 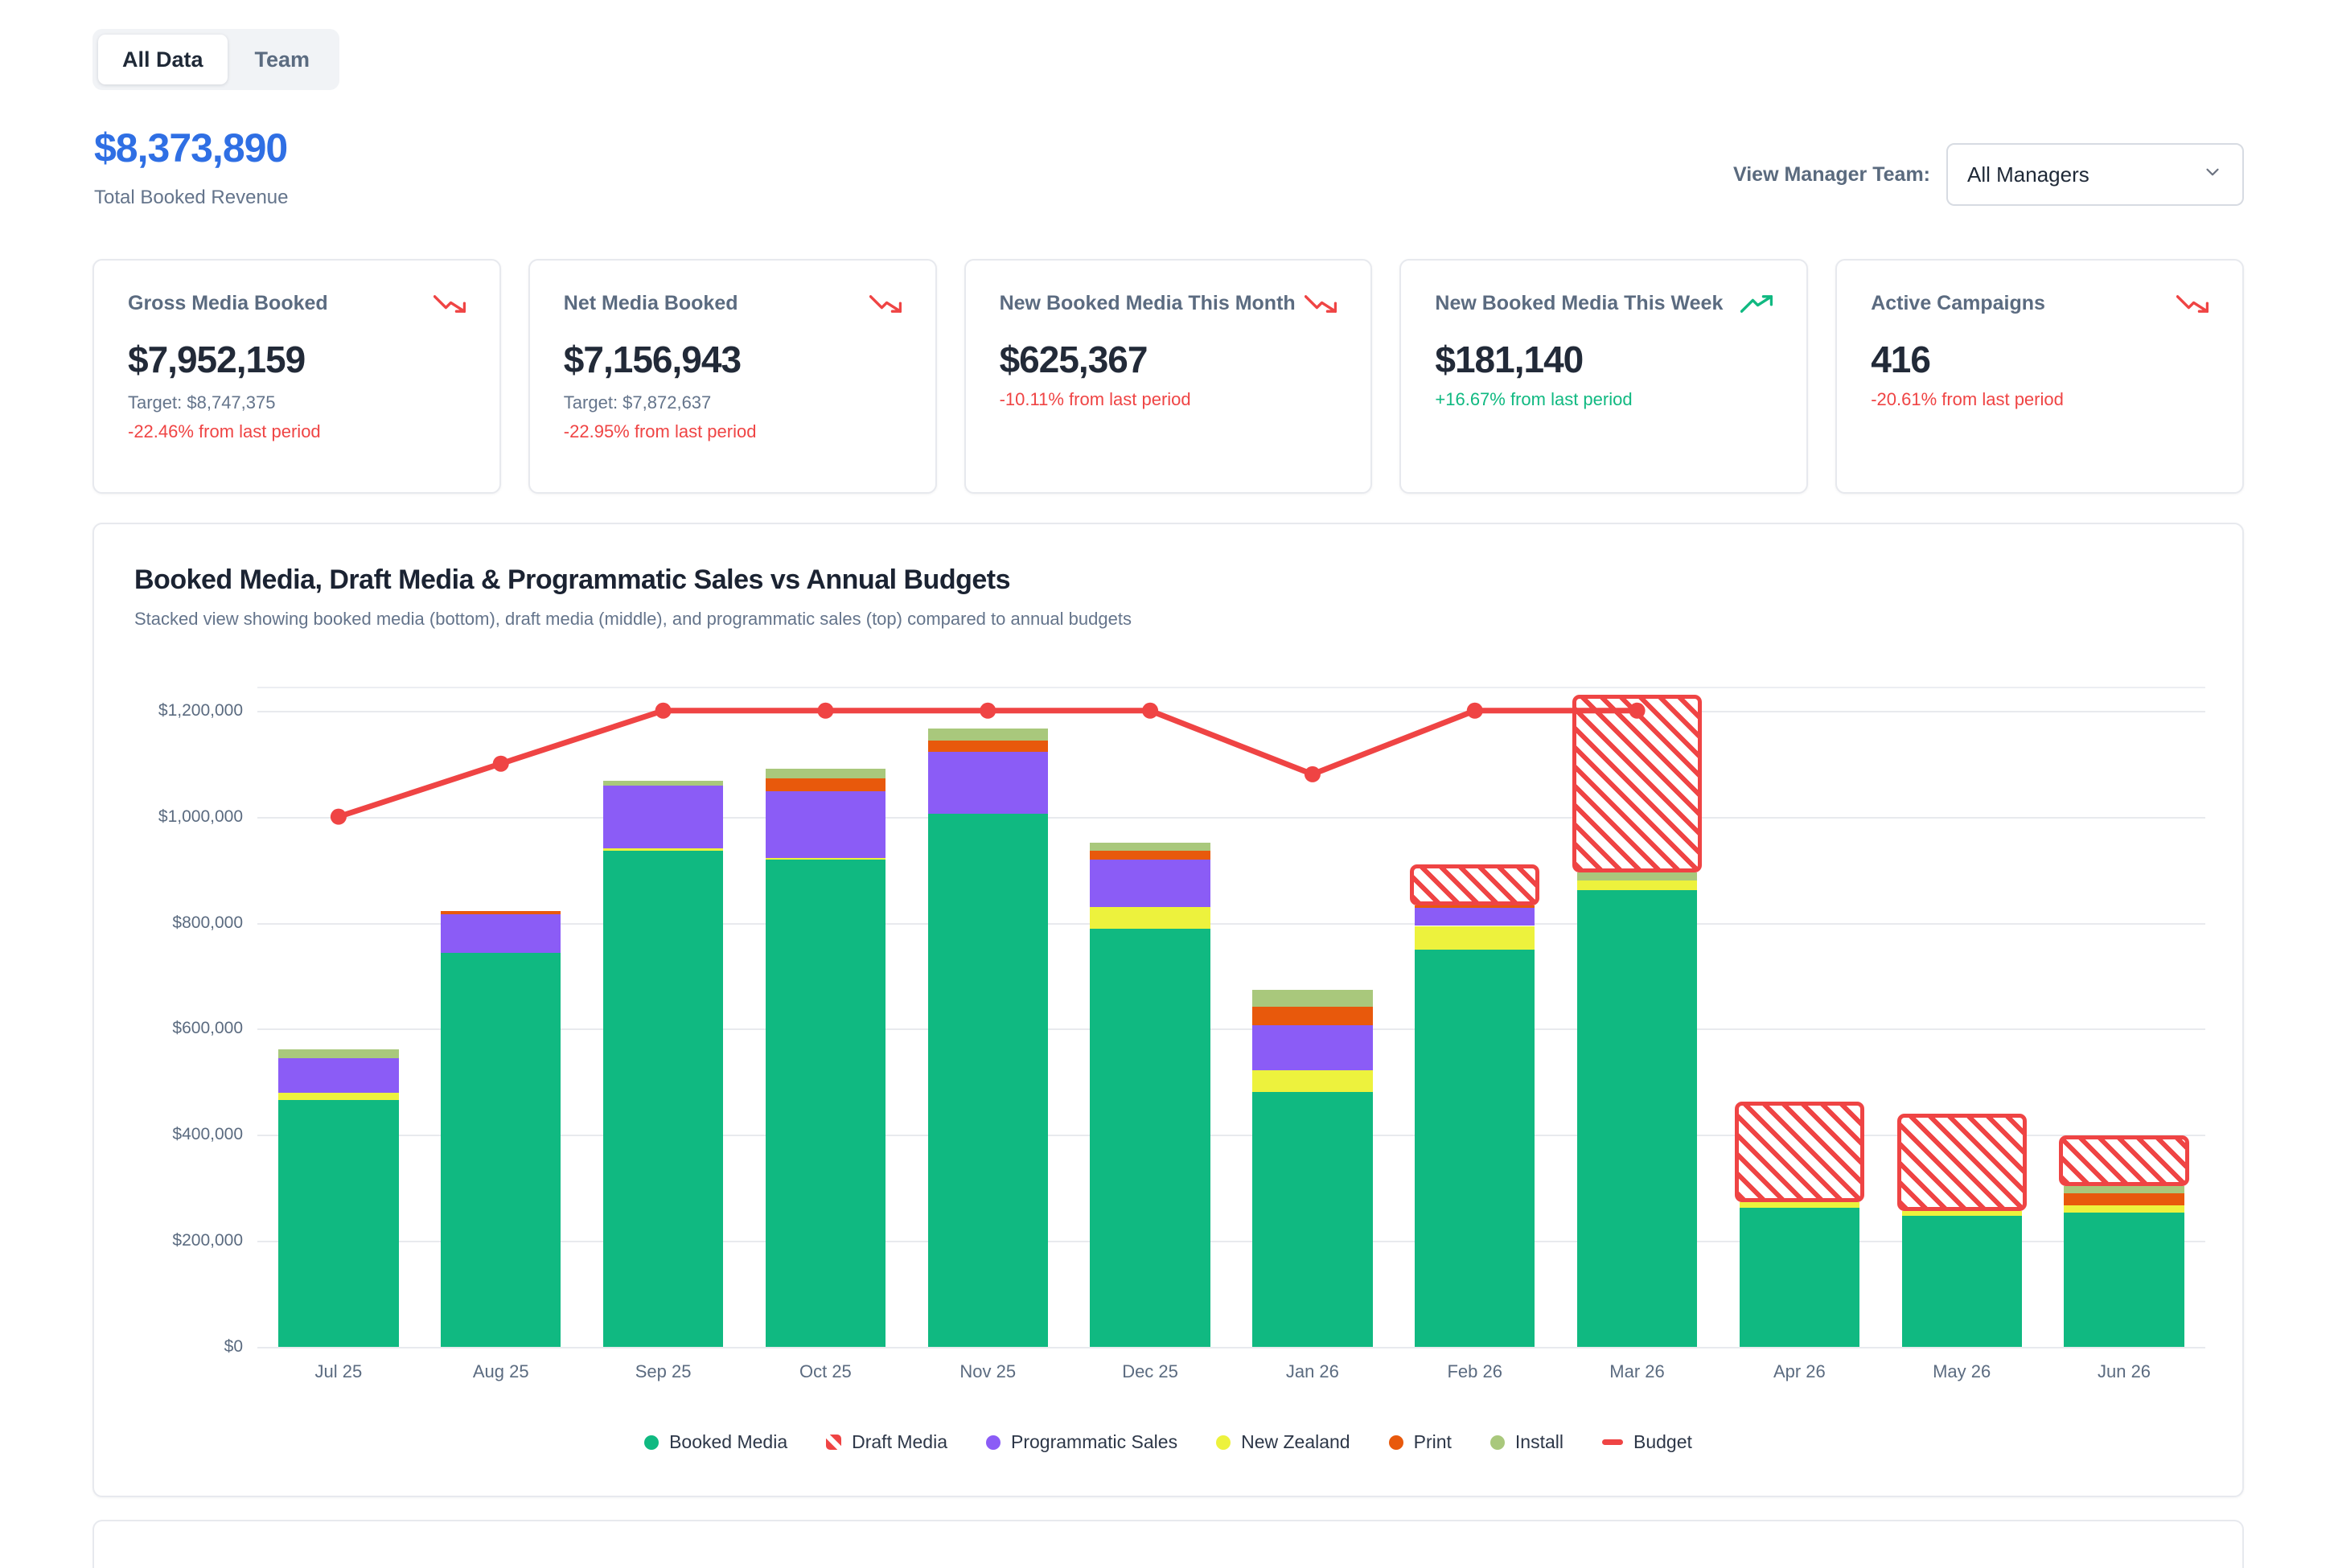 I want to click on tab-team: Team, so click(x=282, y=59).